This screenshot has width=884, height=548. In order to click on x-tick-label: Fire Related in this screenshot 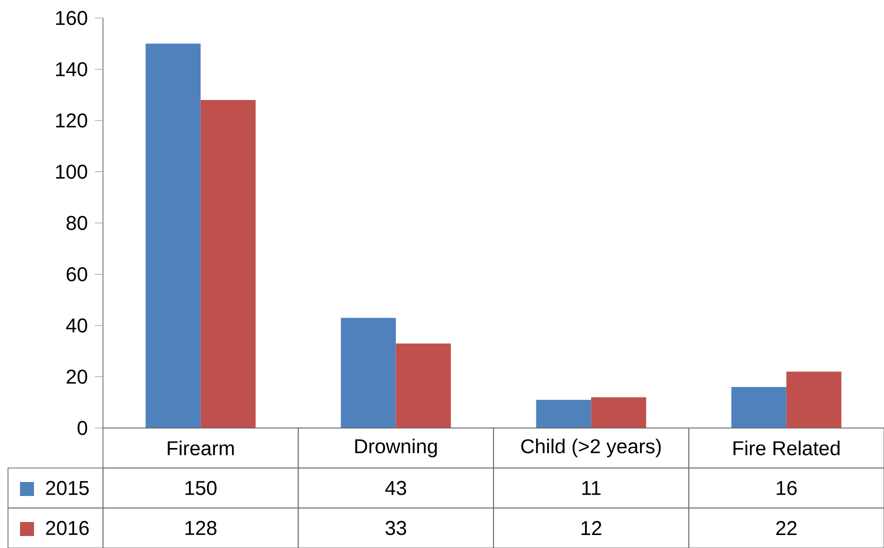, I will do `click(787, 448)`.